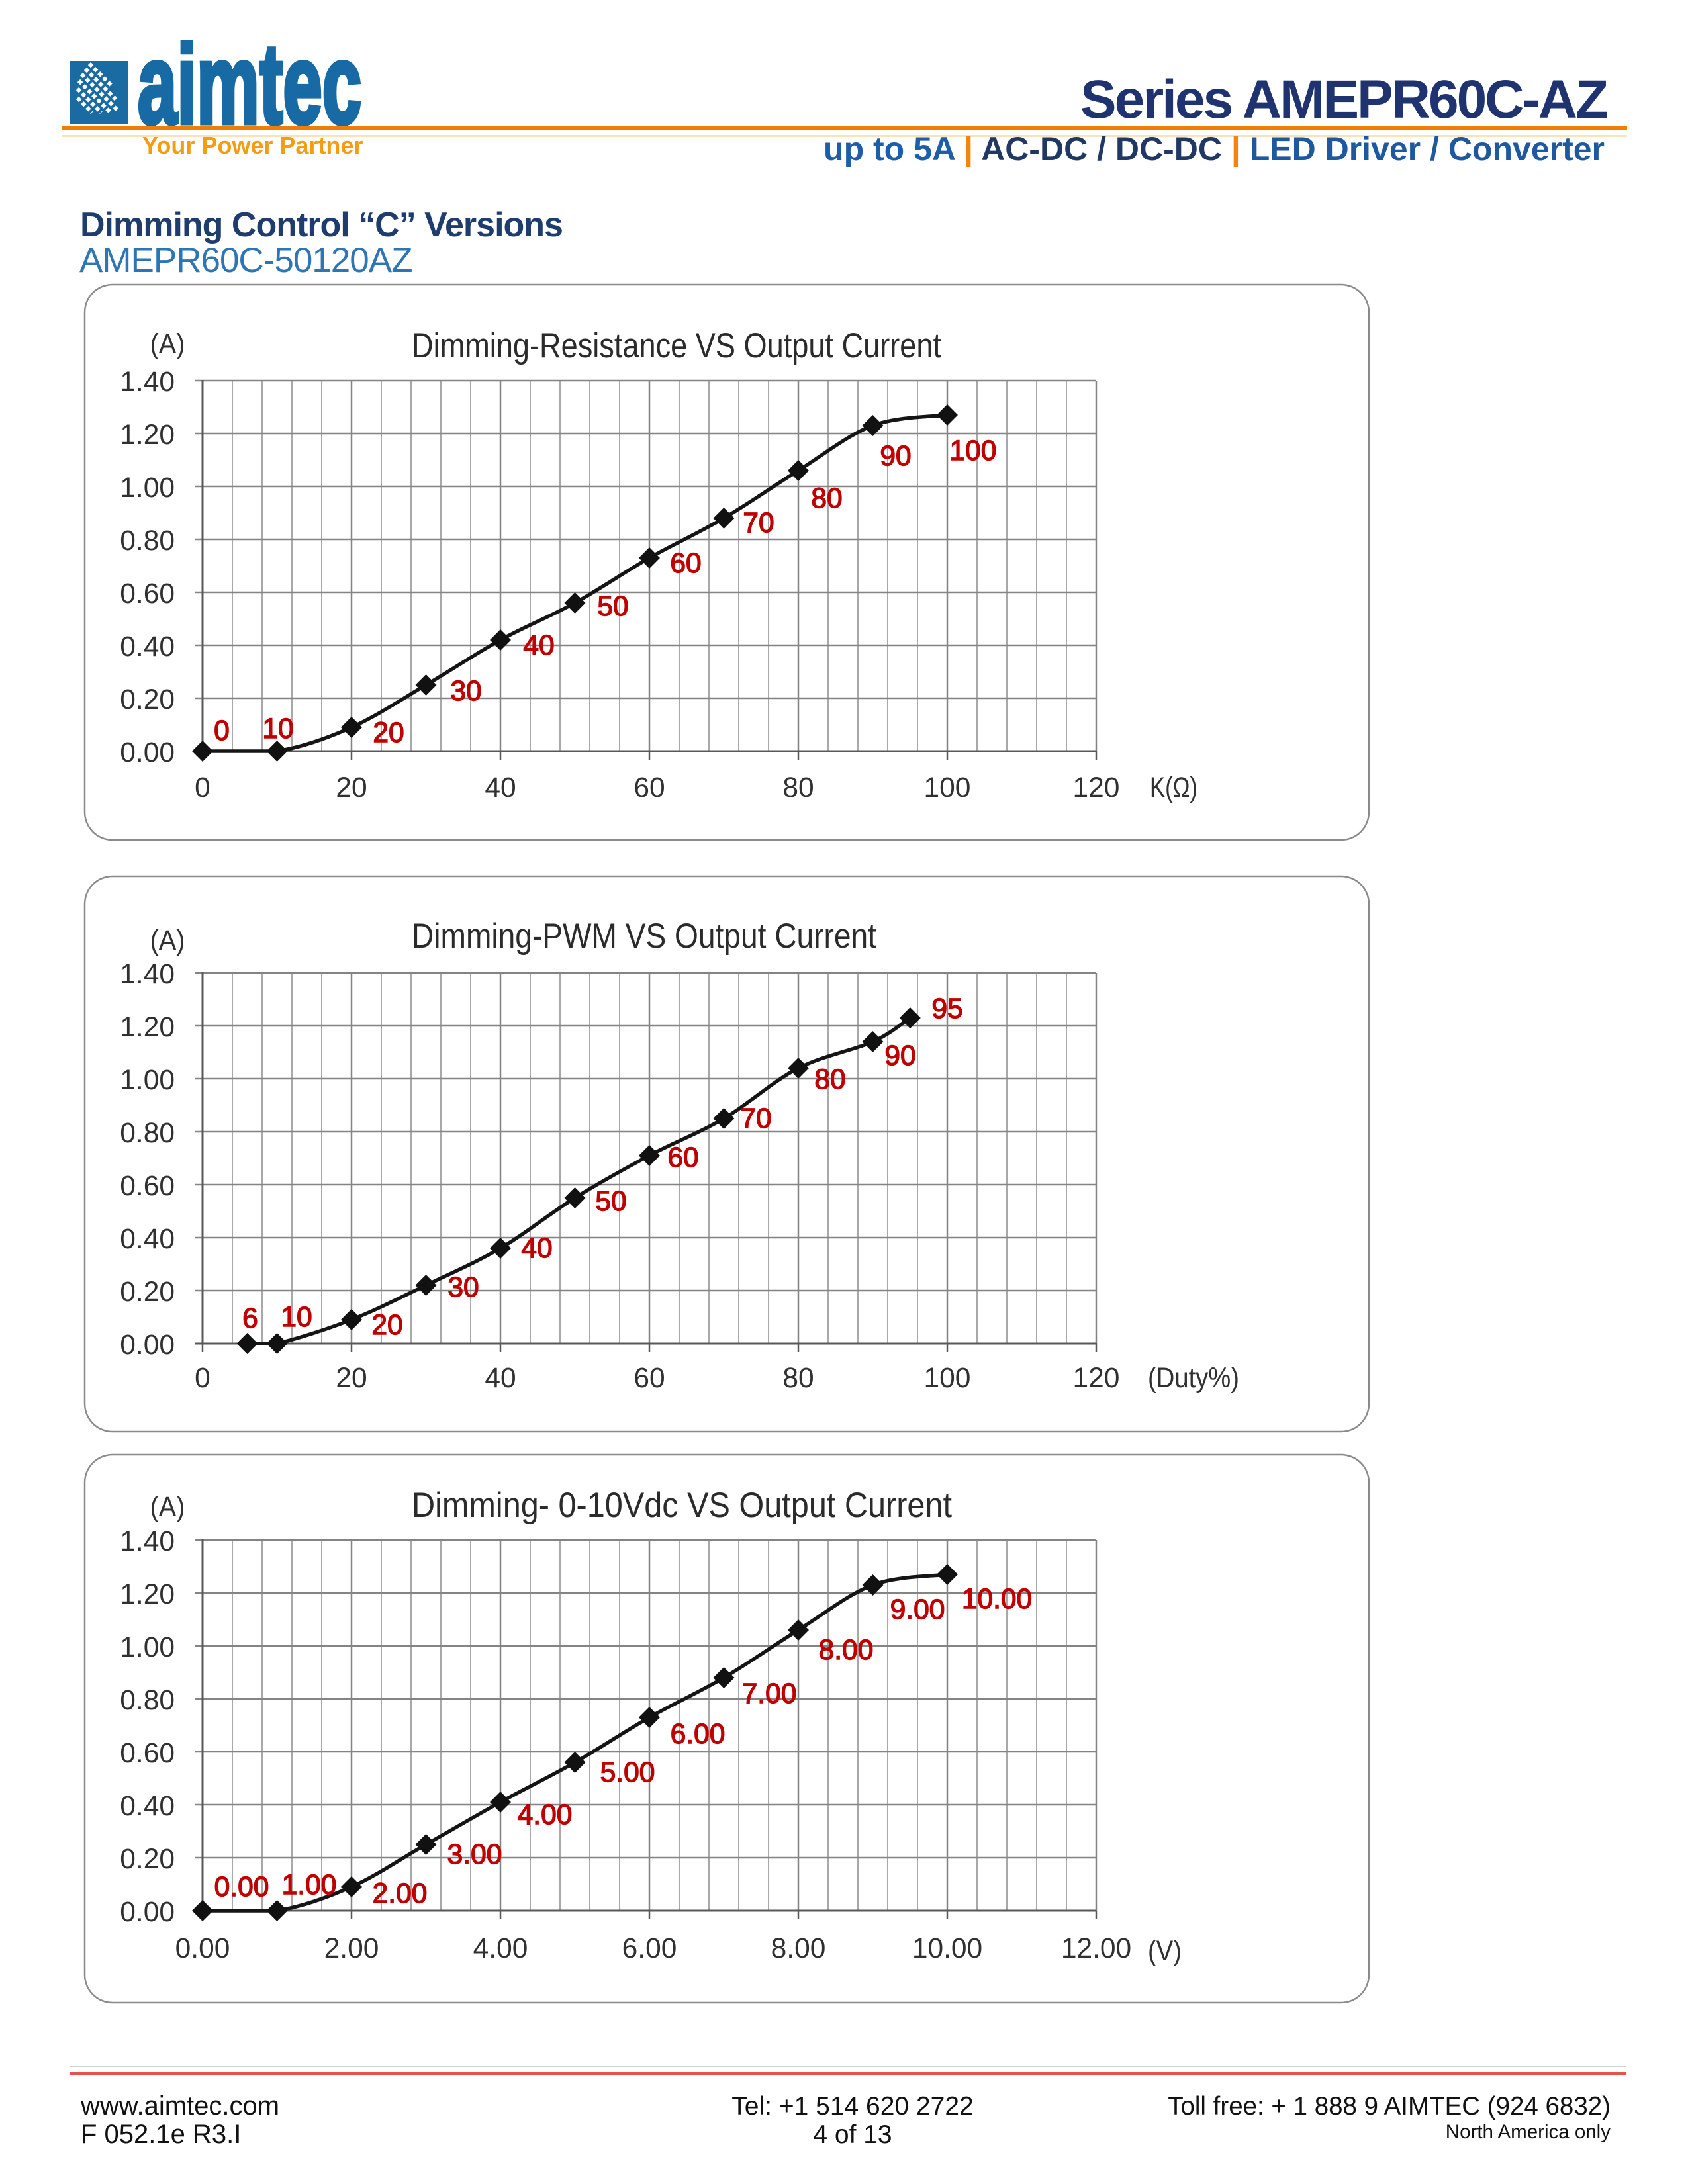  I want to click on svg-text:Dimming- 0-10Vdc VS Output Cur: Dimming- 0-10Vdc VS Output Current, so click(682, 1505).